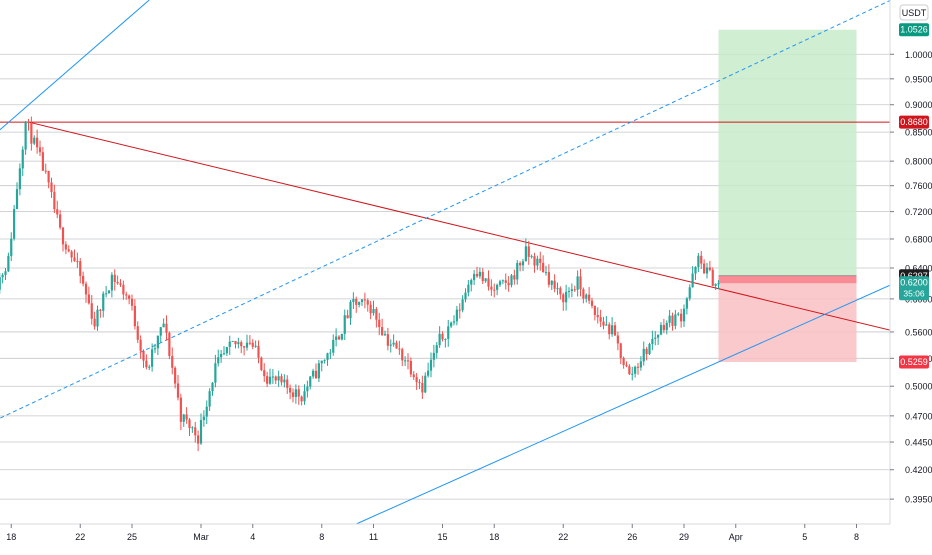  What do you see at coordinates (787, 196) in the screenshot?
I see `position-tool` at bounding box center [787, 196].